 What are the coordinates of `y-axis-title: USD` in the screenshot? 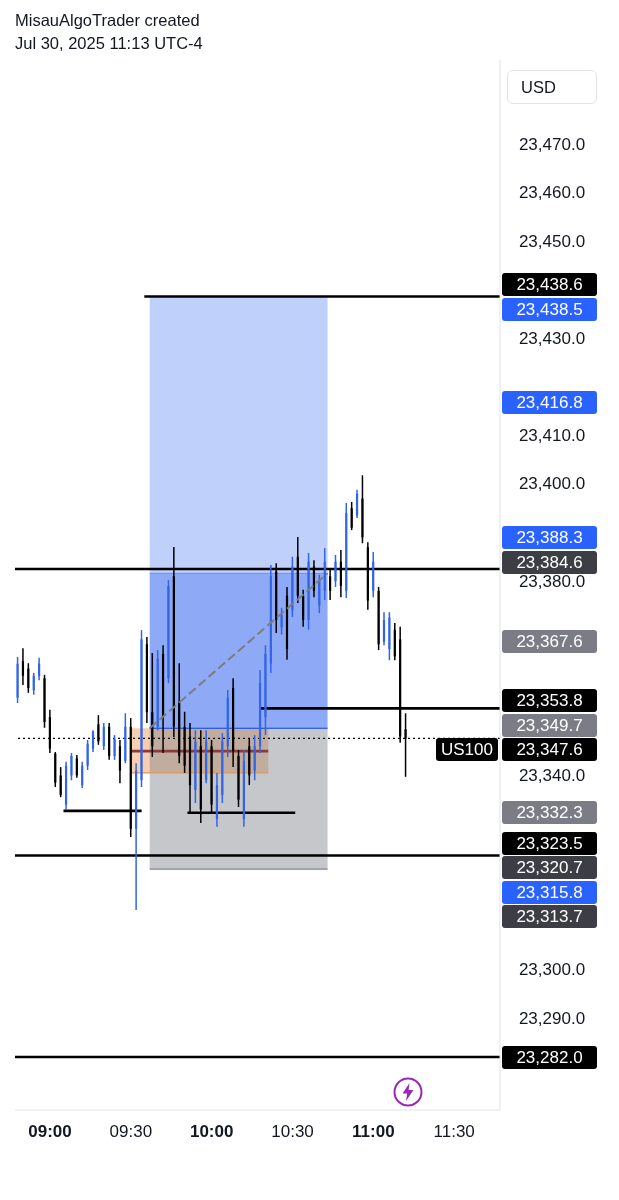 It's located at (552, 87).